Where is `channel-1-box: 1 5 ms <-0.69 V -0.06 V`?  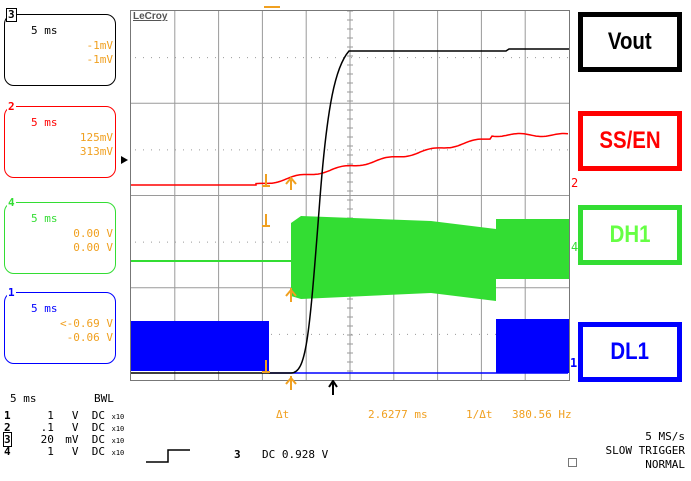 channel-1-box: 1 5 ms <-0.69 V -0.06 V is located at coordinates (60, 325).